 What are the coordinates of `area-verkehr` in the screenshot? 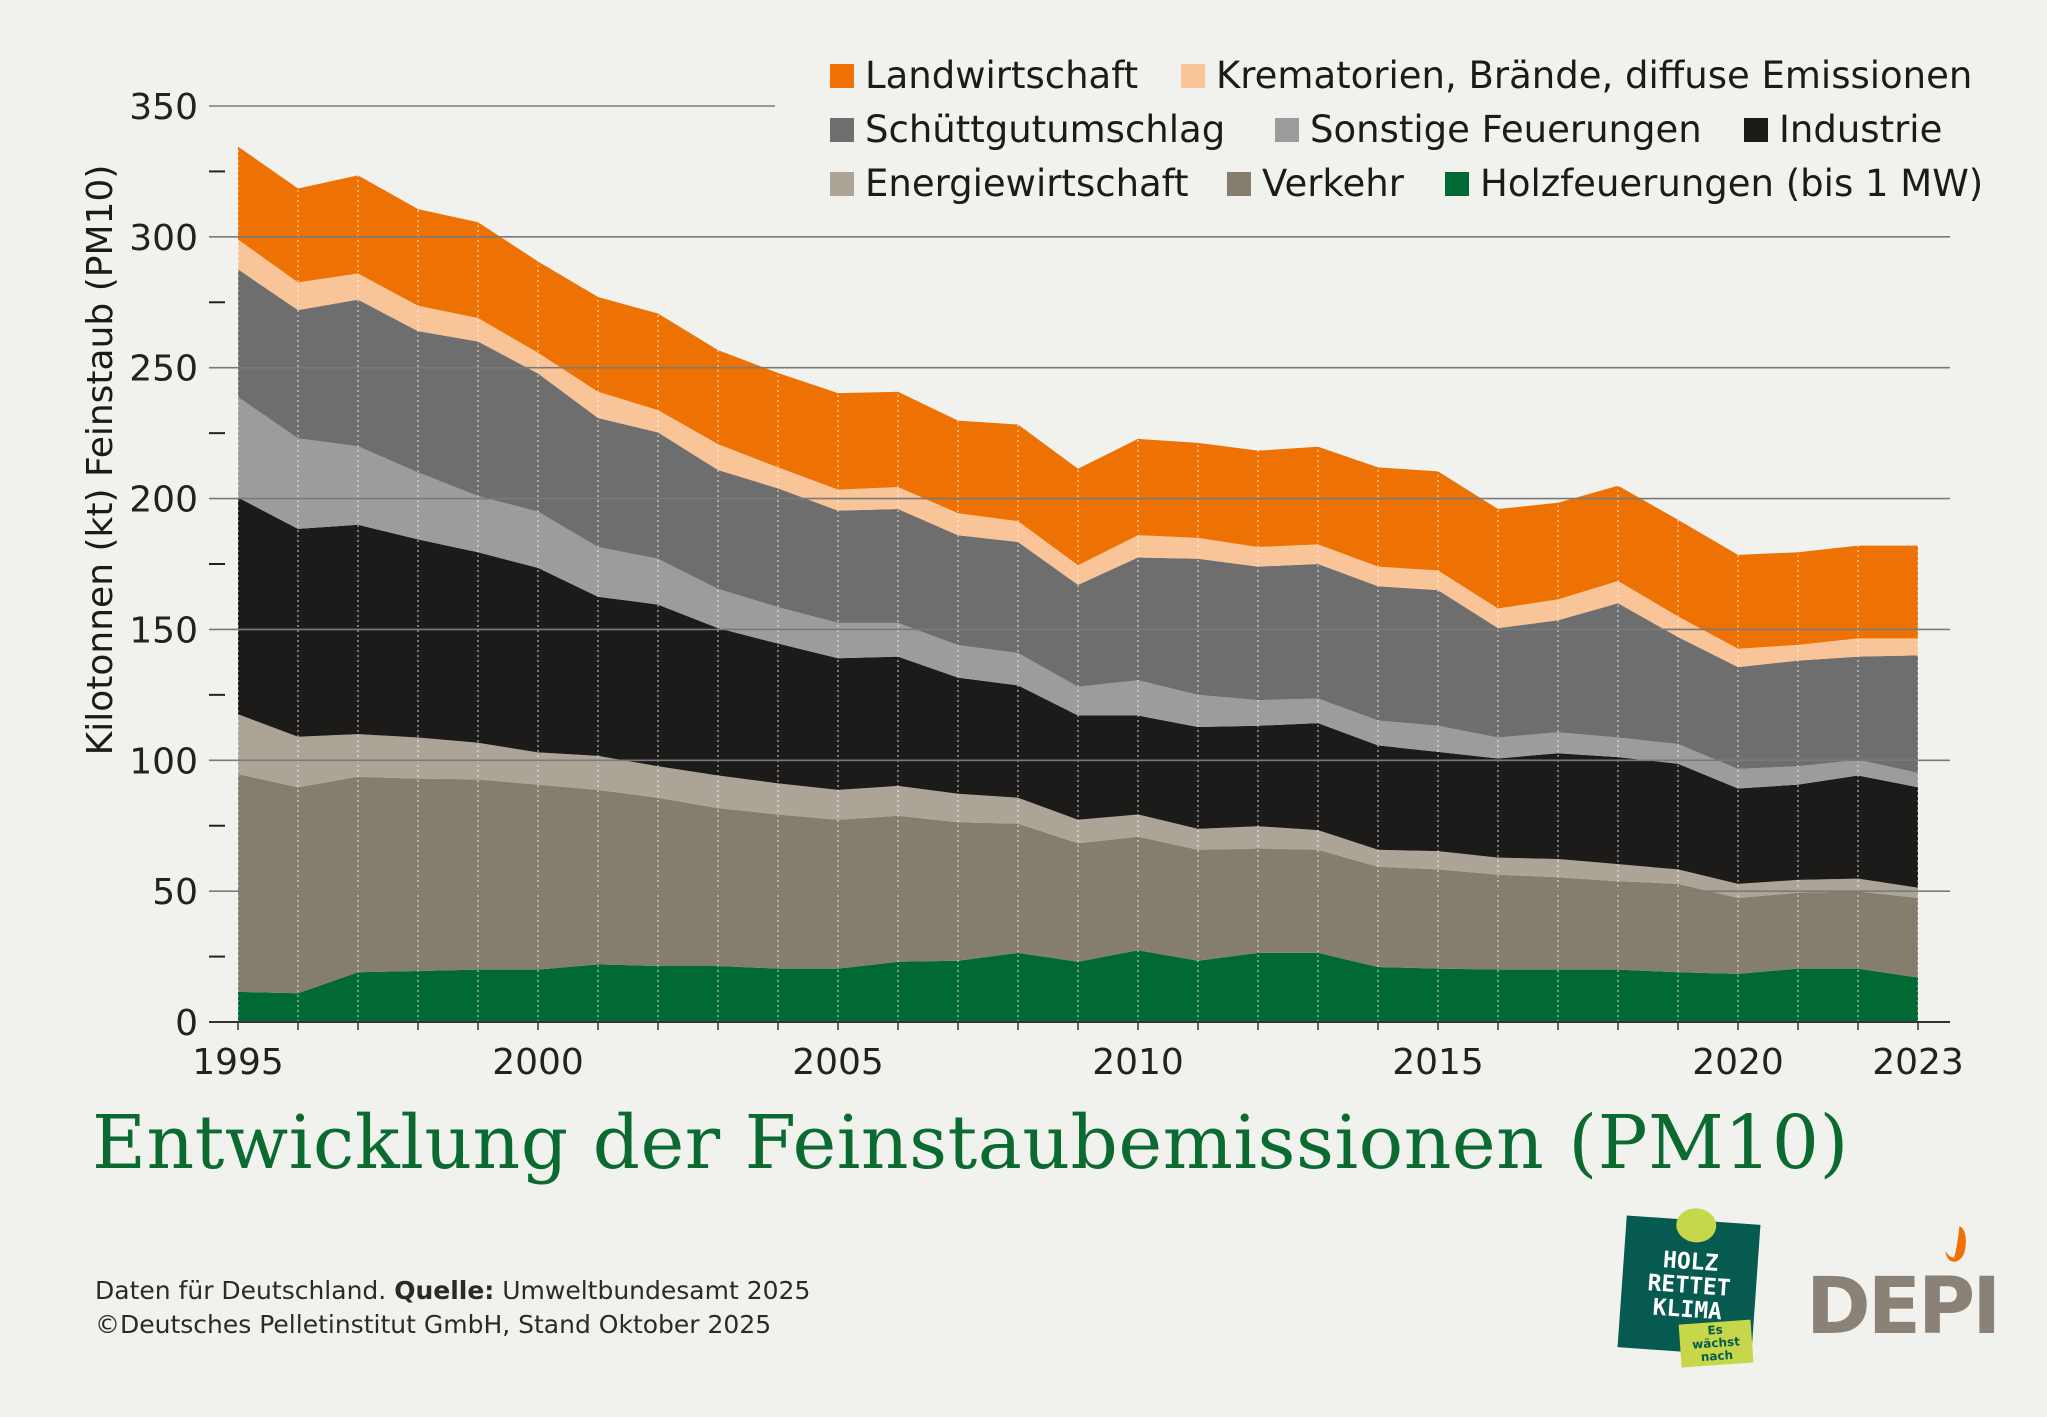 It's located at (1078, 884).